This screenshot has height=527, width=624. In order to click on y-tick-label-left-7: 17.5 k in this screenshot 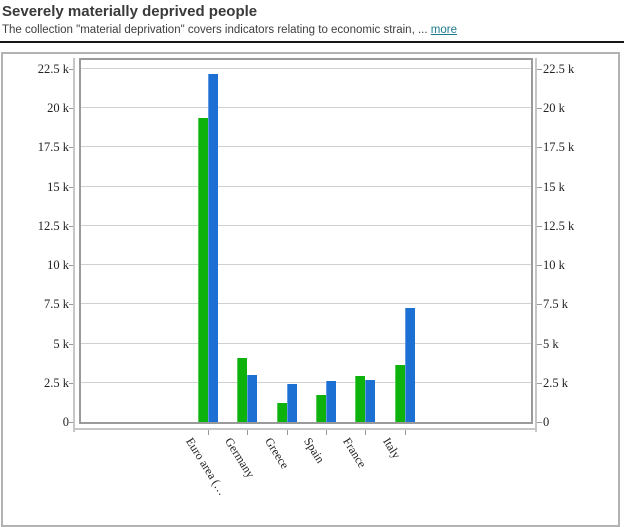, I will do `click(53, 147)`.